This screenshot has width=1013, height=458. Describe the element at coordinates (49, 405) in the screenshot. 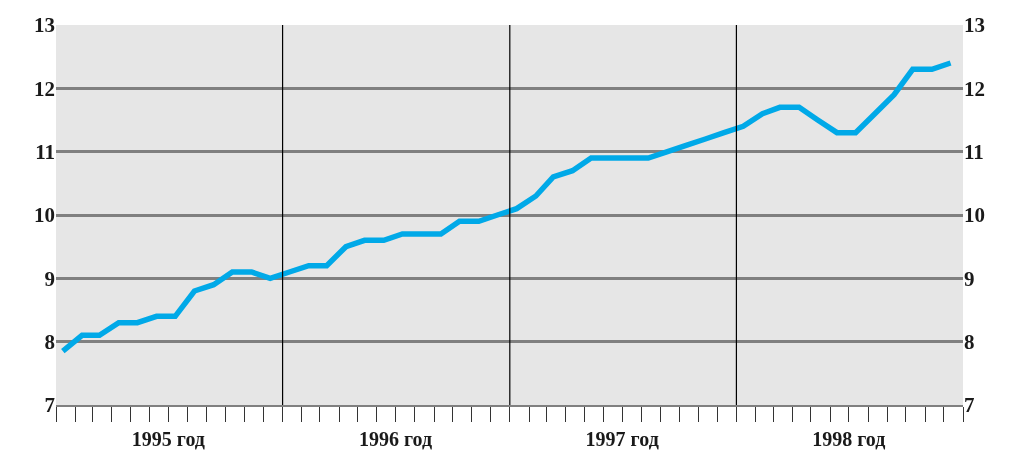

I see `y-tick-label: 7` at that location.